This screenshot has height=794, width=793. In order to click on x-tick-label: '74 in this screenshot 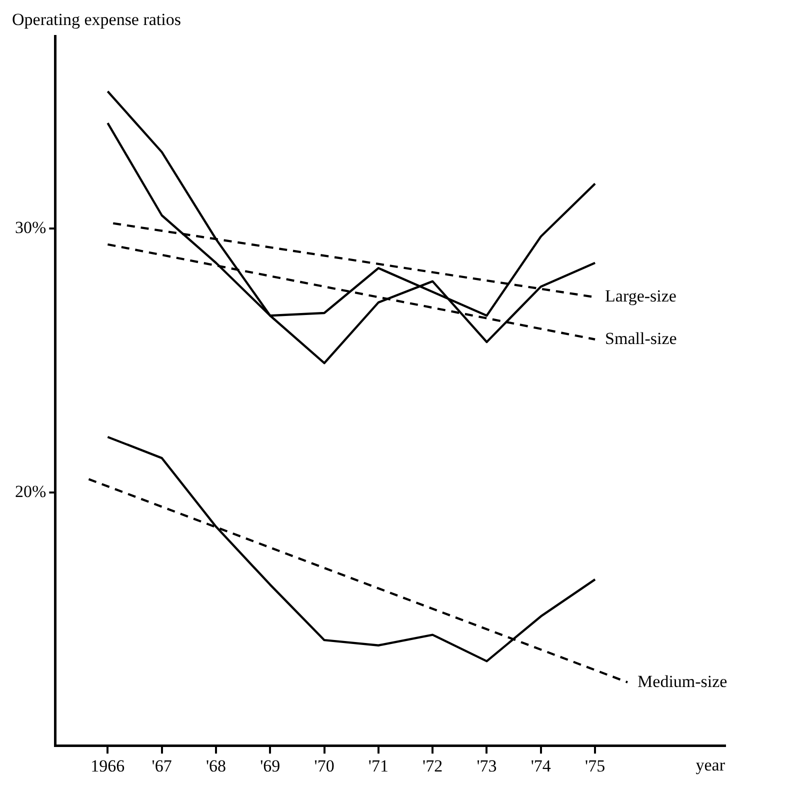, I will do `click(541, 766)`.